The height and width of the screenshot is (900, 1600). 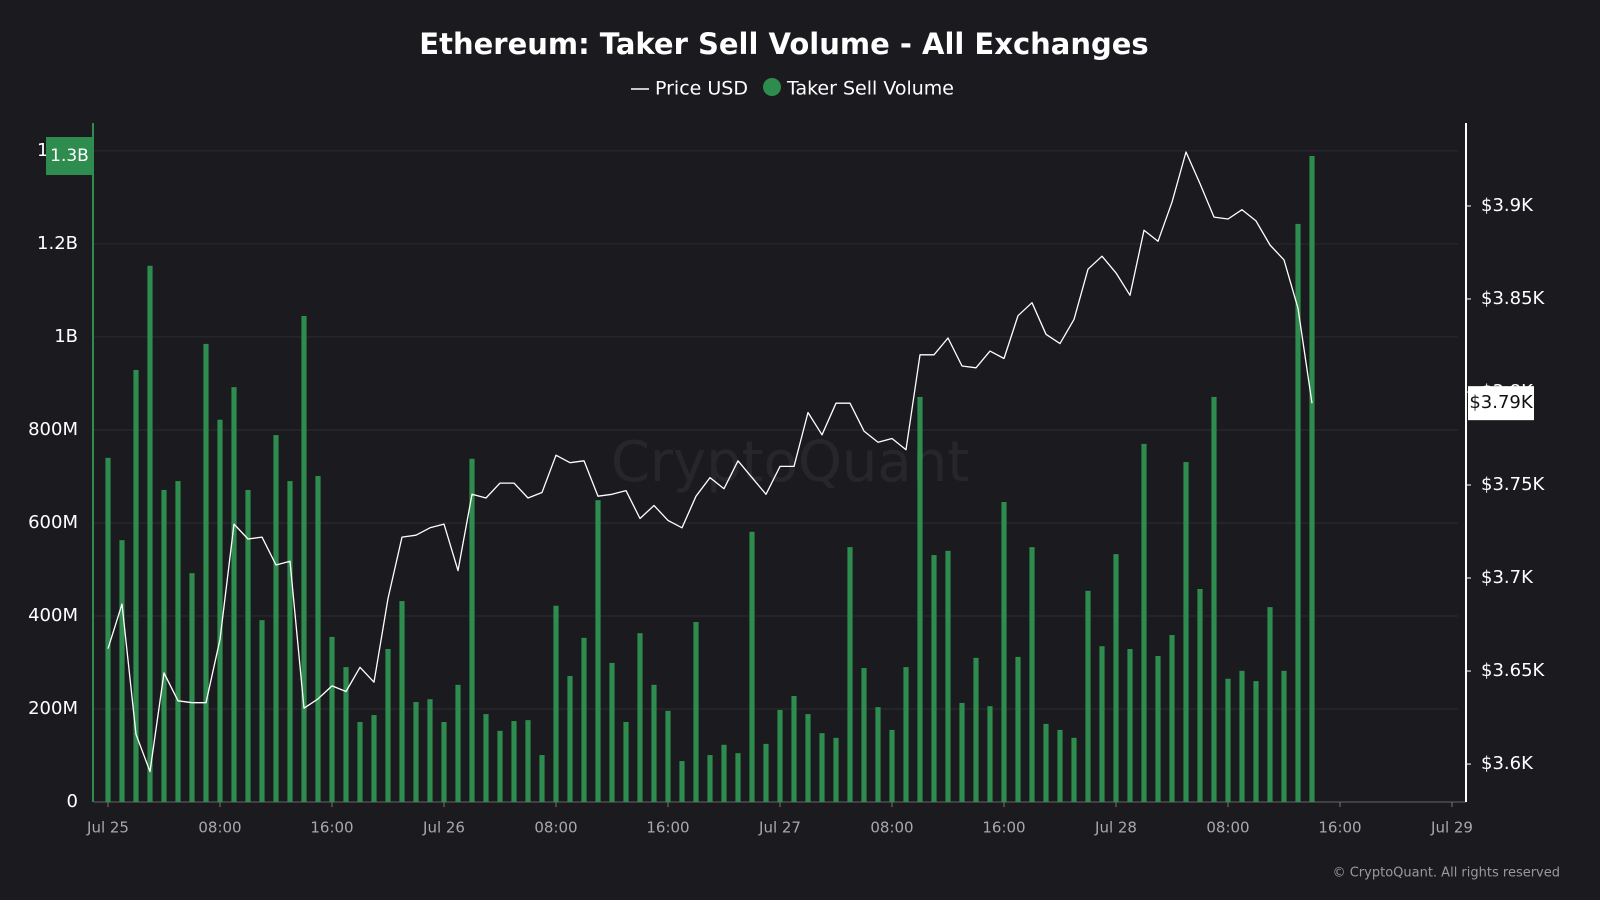 What do you see at coordinates (779, 828) in the screenshot?
I see `x-tick-label: Jul 27` at bounding box center [779, 828].